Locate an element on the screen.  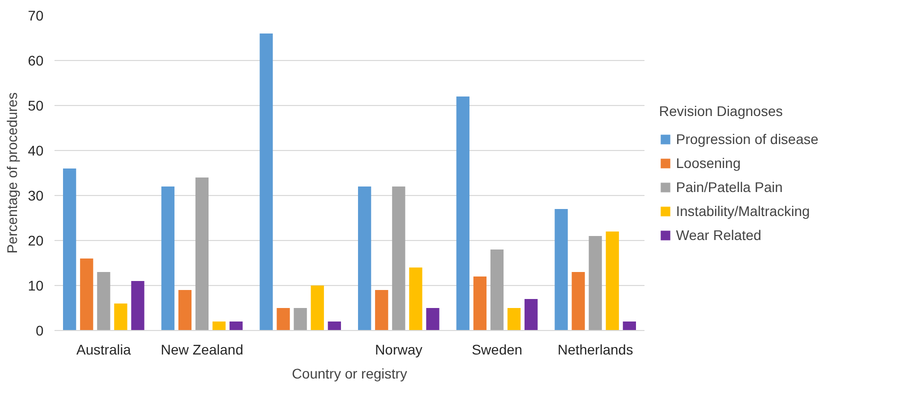
y-tick-label: 50 is located at coordinates (36, 106).